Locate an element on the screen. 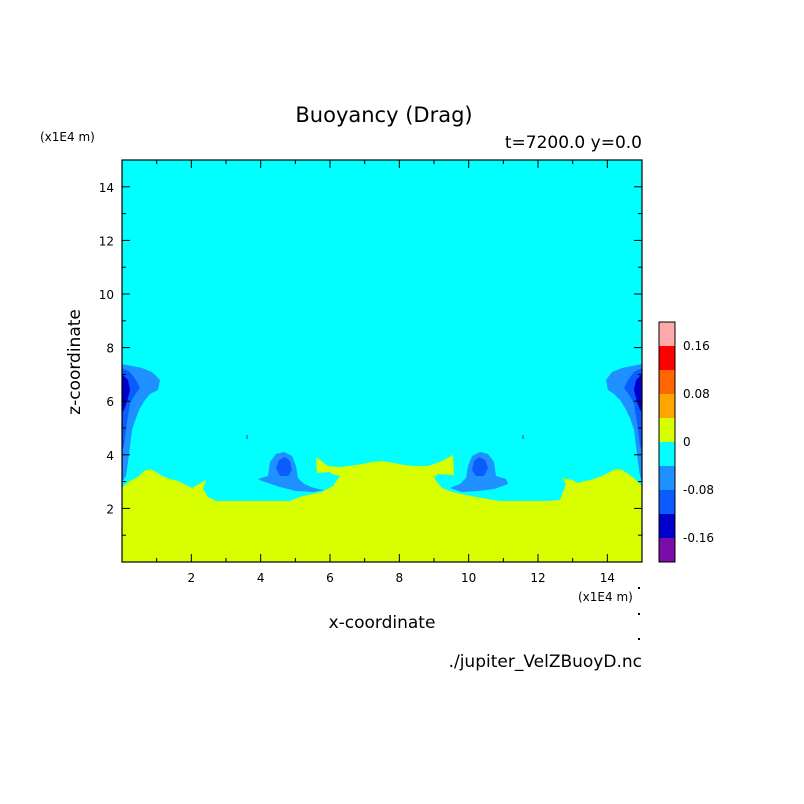 This screenshot has width=804, height=804. colorbar-tick-label: 0.16 is located at coordinates (696, 346).